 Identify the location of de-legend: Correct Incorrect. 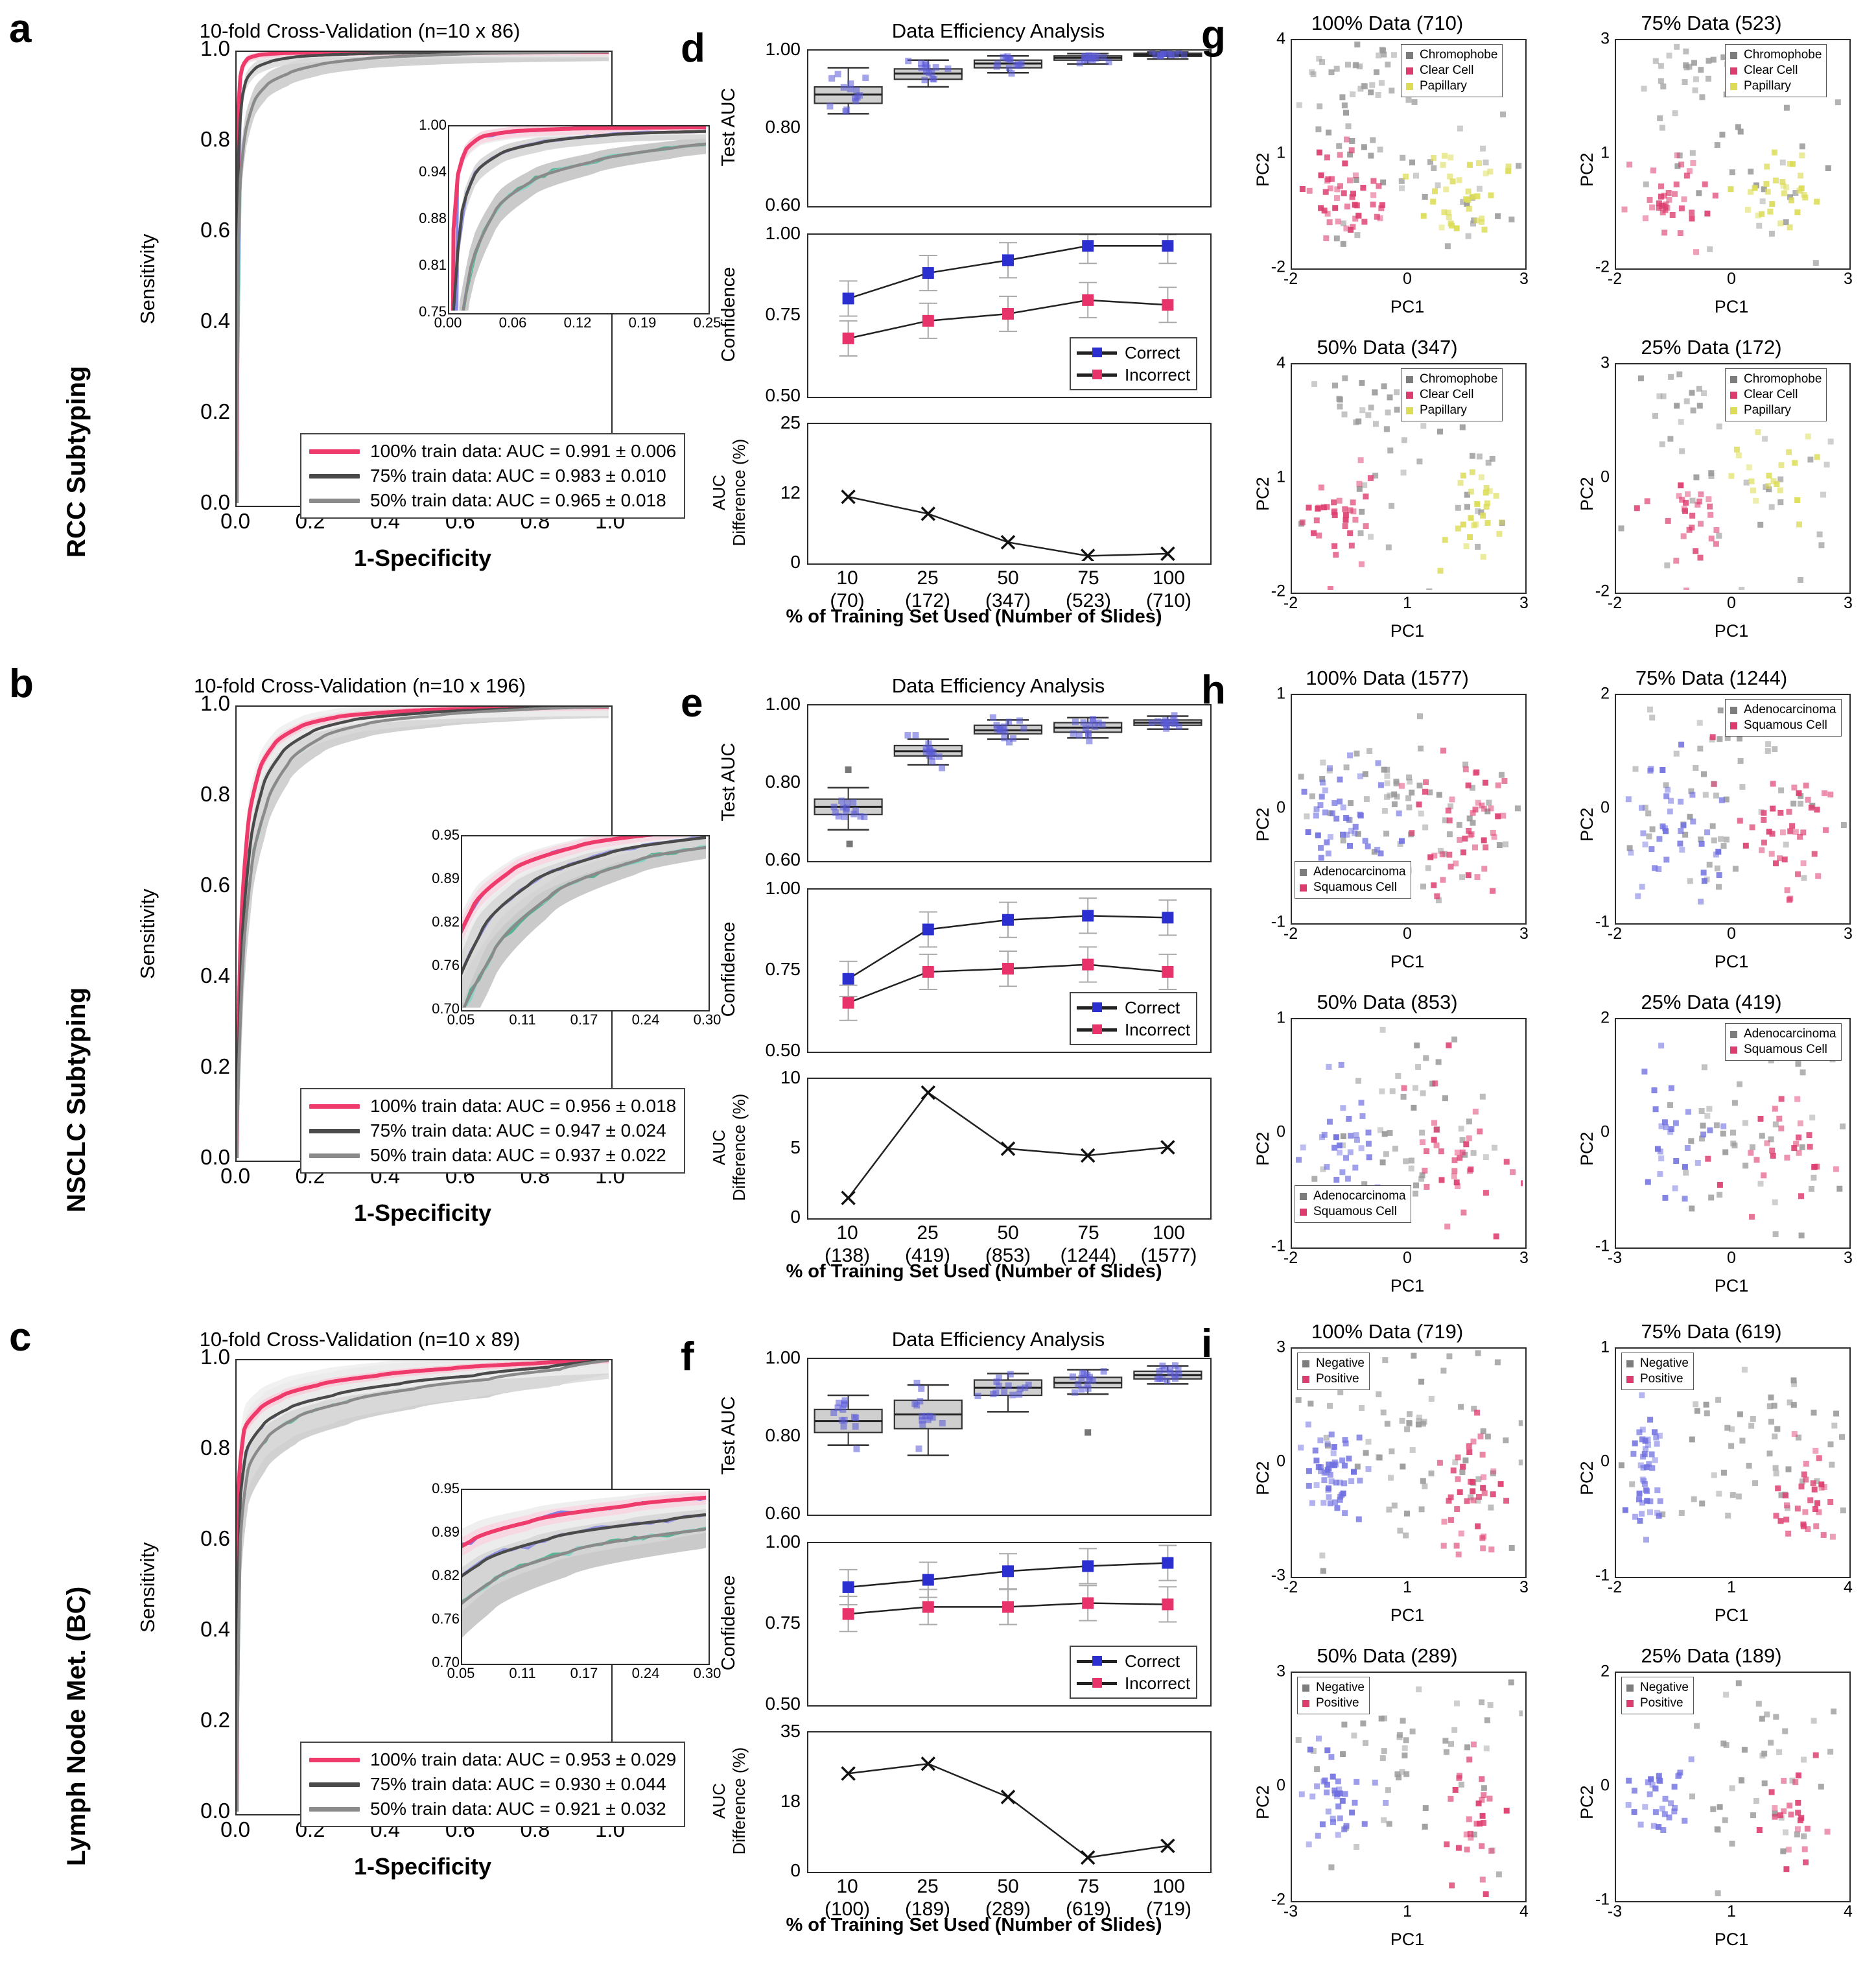
(1134, 363).